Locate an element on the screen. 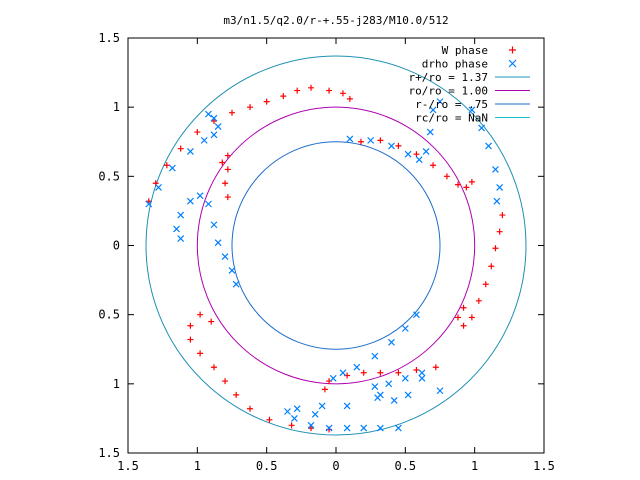 Image resolution: width=640 pixels, height=480 pixels. x-tick-label: 0.5 is located at coordinates (267, 466).